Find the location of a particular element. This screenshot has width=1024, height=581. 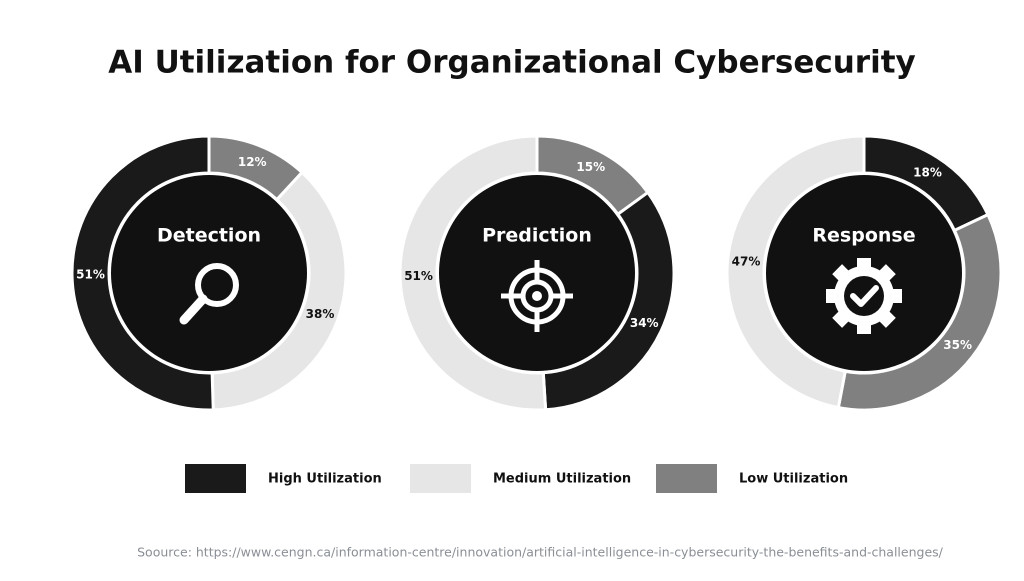

legend-label: High Utilization is located at coordinates (325, 479).